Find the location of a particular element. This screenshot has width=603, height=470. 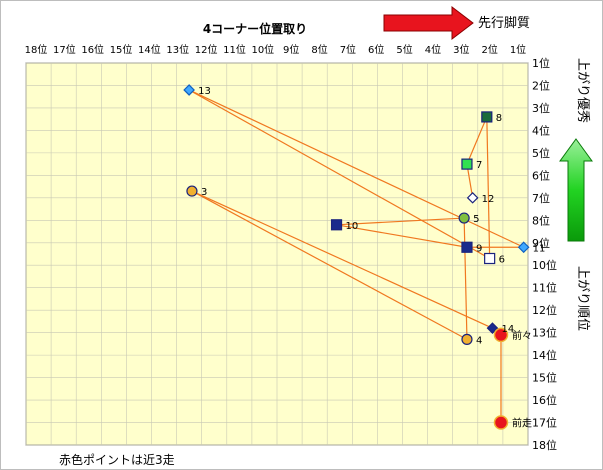

x-tick-label: 16位 is located at coordinates (92, 49).